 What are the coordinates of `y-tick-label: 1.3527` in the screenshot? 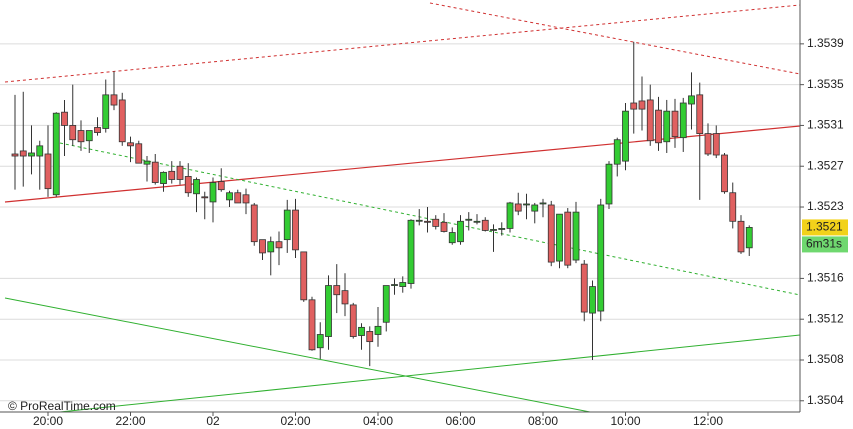 It's located at (825, 165).